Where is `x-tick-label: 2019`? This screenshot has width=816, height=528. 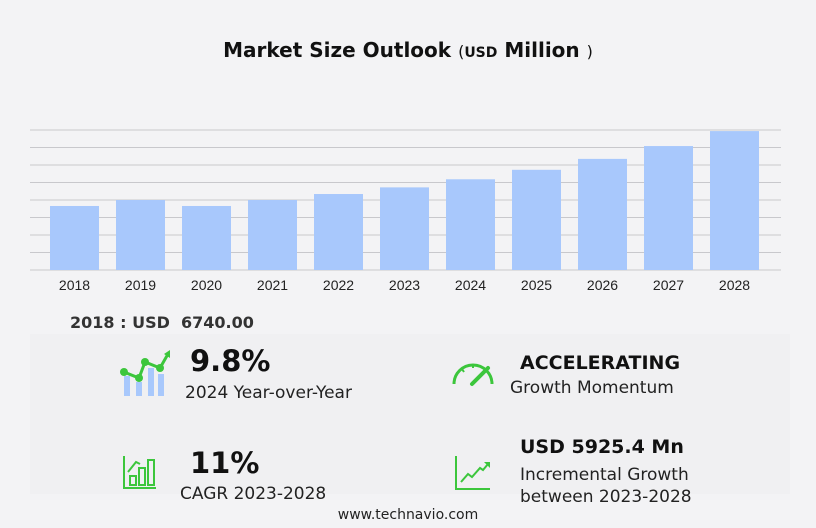 x-tick-label: 2019 is located at coordinates (140, 285).